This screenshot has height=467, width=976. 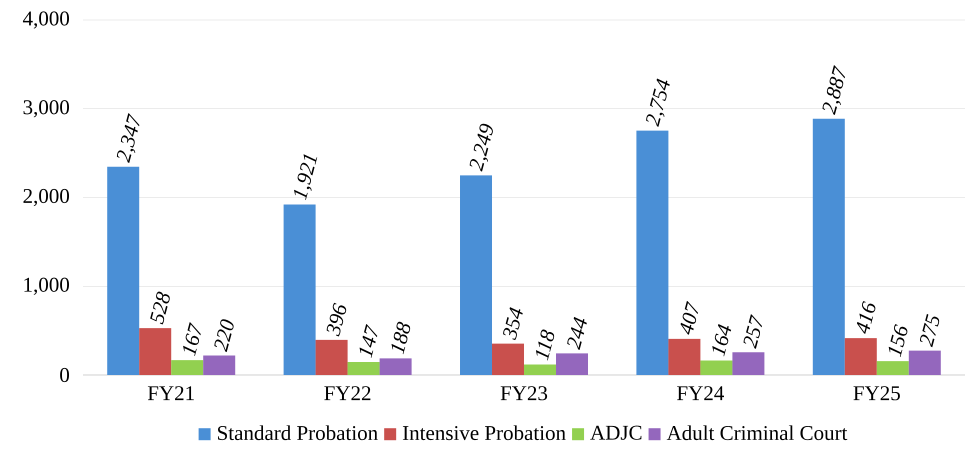 I want to click on data-label: 167, so click(x=192, y=339).